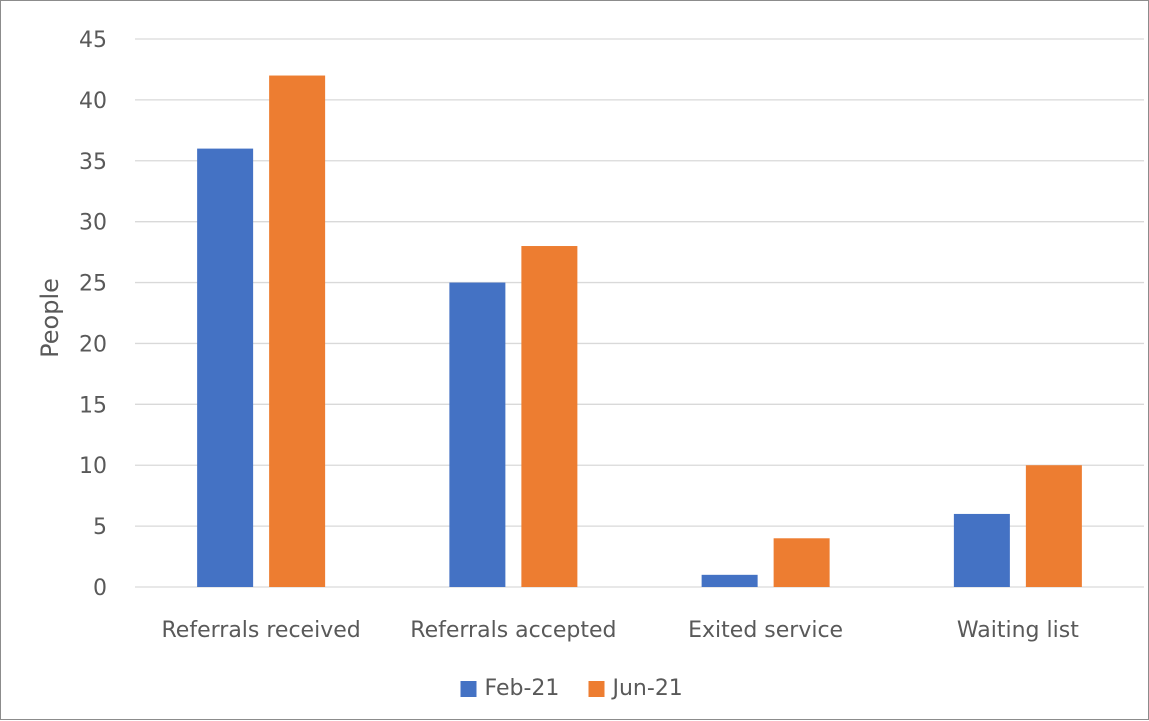 The width and height of the screenshot is (1149, 721). I want to click on x-category-label: Referrals received, so click(261, 630).